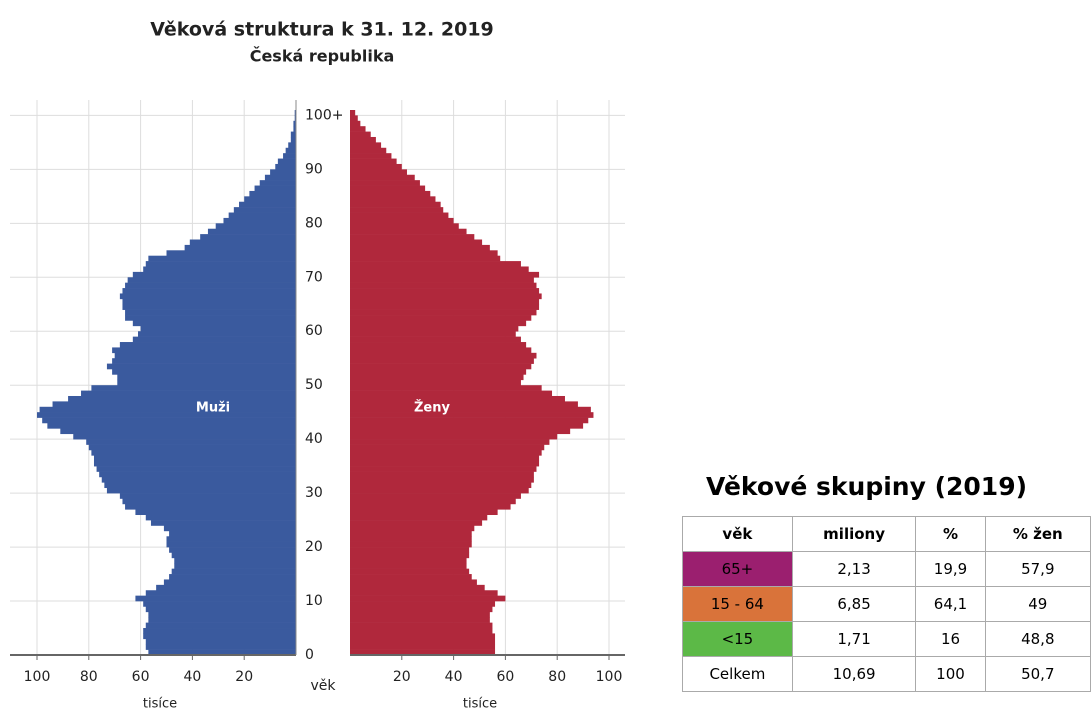 The width and height of the screenshot is (1091, 711). Describe the element at coordinates (737, 604) in the screenshot. I see `table-cell: 15 - 64` at that location.